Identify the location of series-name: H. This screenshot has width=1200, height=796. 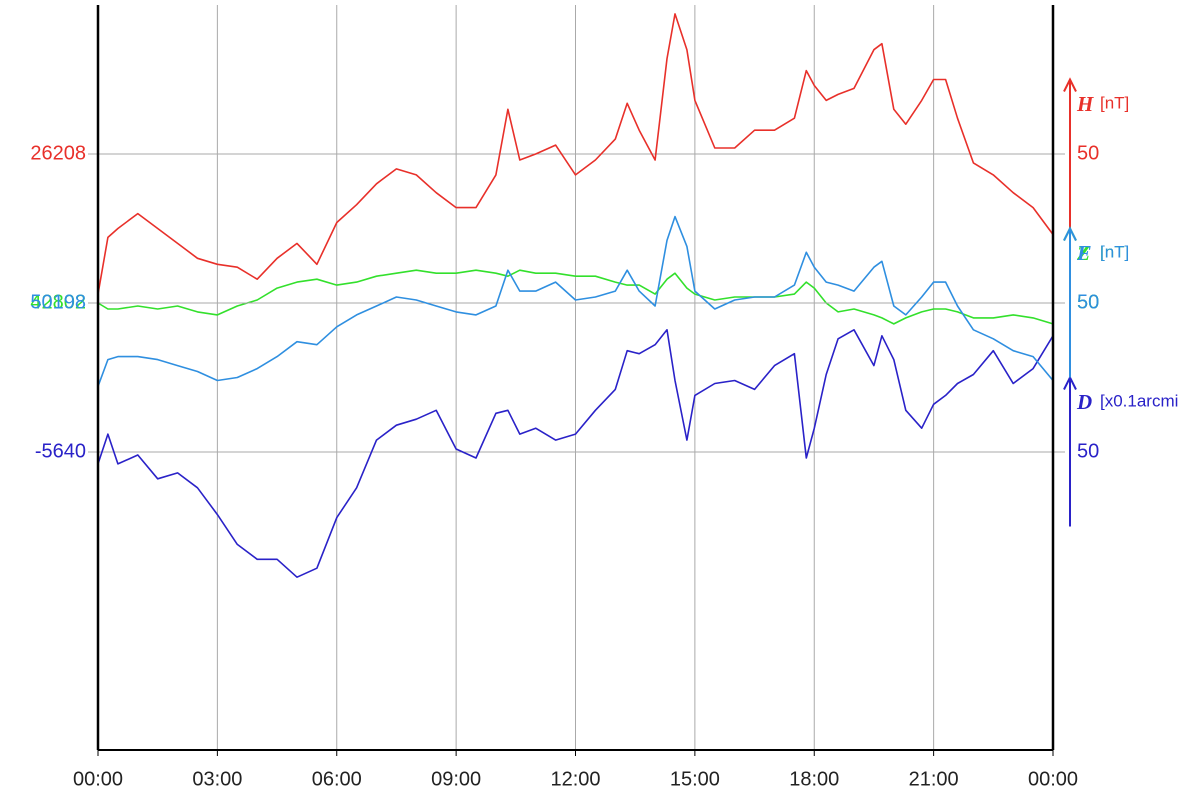
(1085, 104).